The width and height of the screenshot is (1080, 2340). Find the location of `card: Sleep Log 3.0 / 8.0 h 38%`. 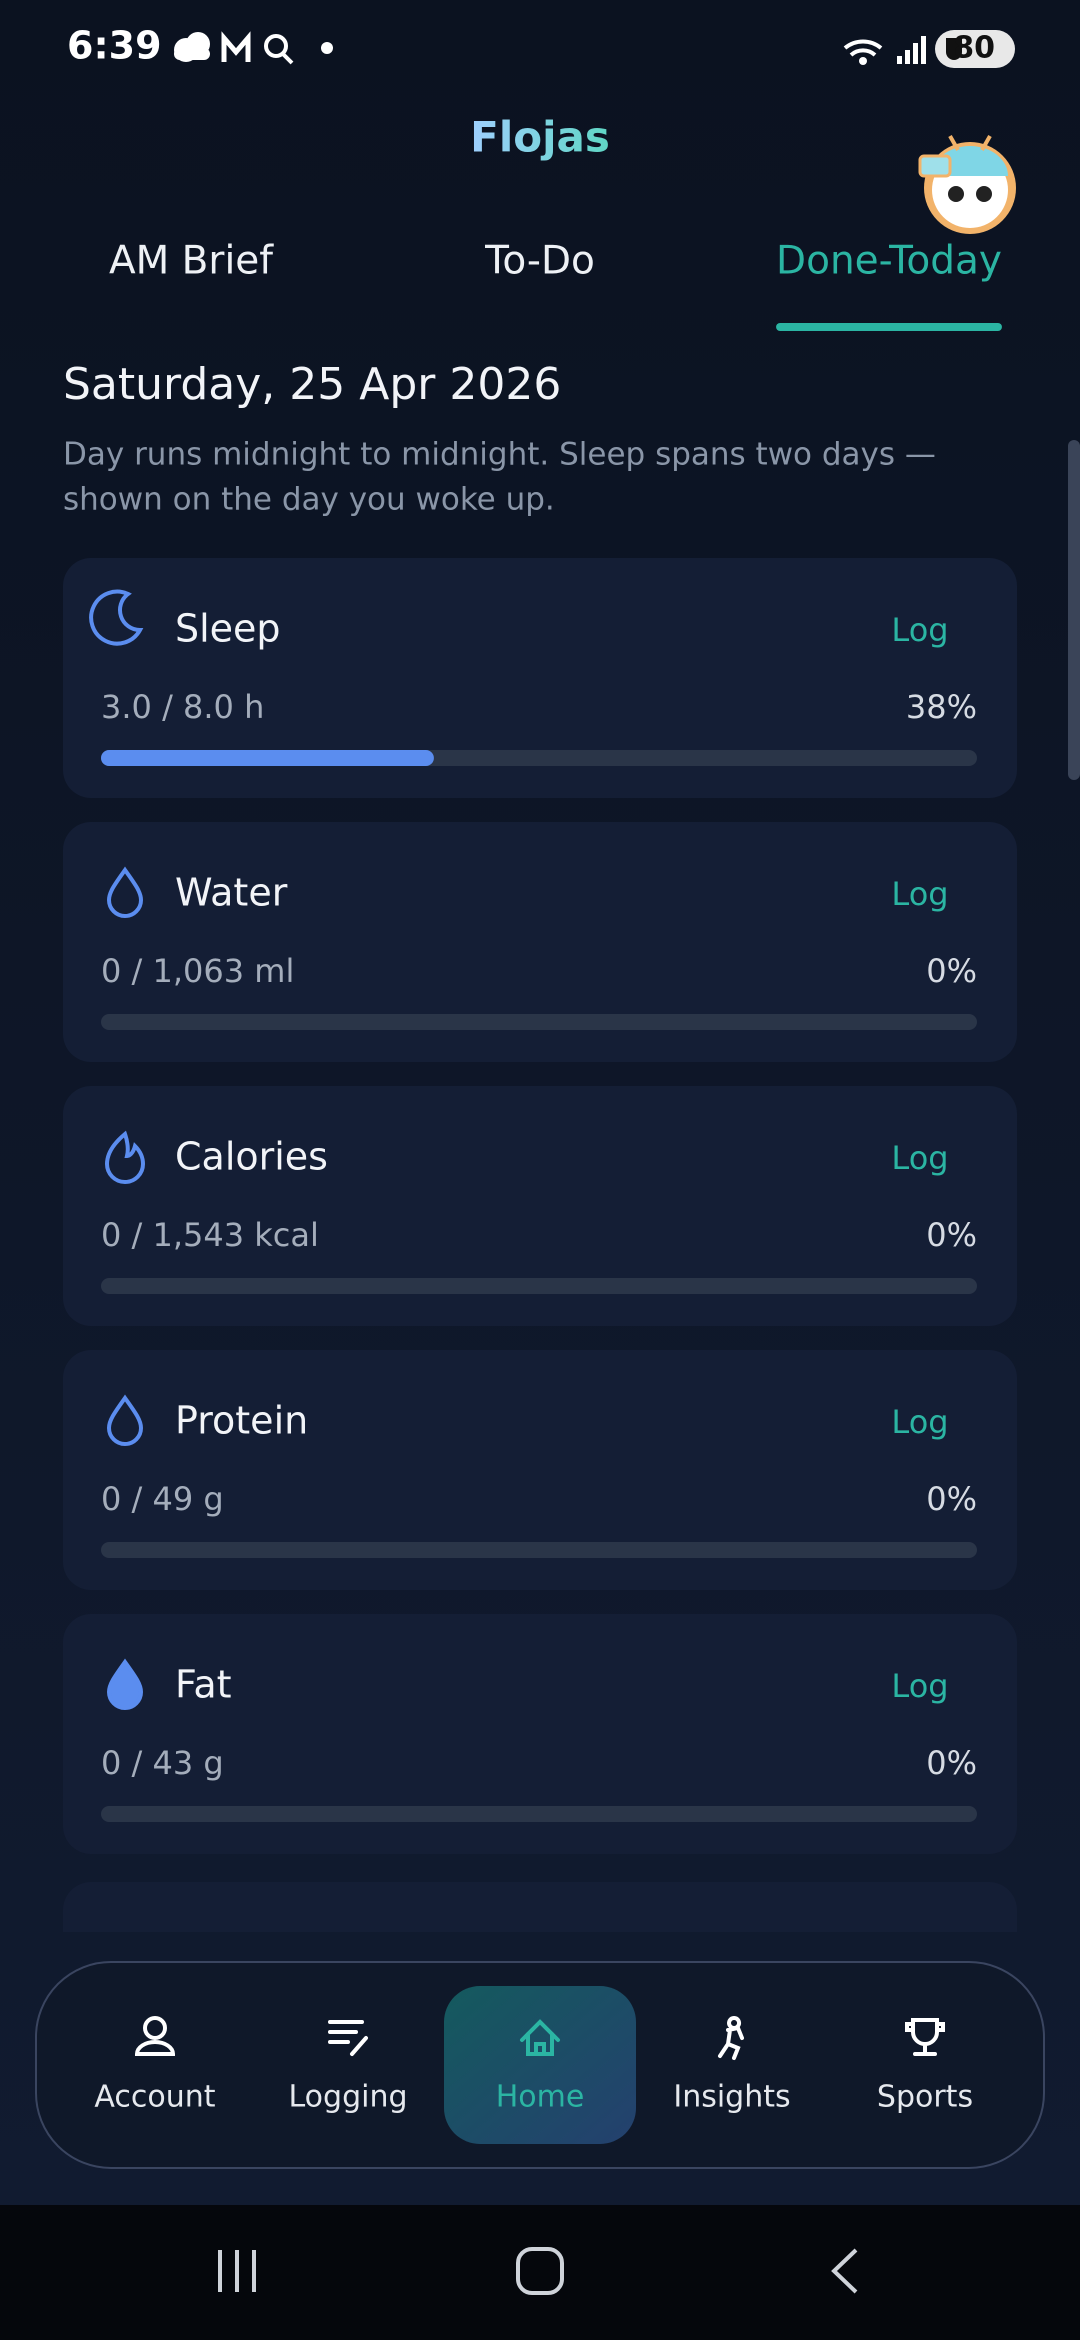

card: Sleep Log 3.0 / 8.0 h 38% is located at coordinates (540, 678).